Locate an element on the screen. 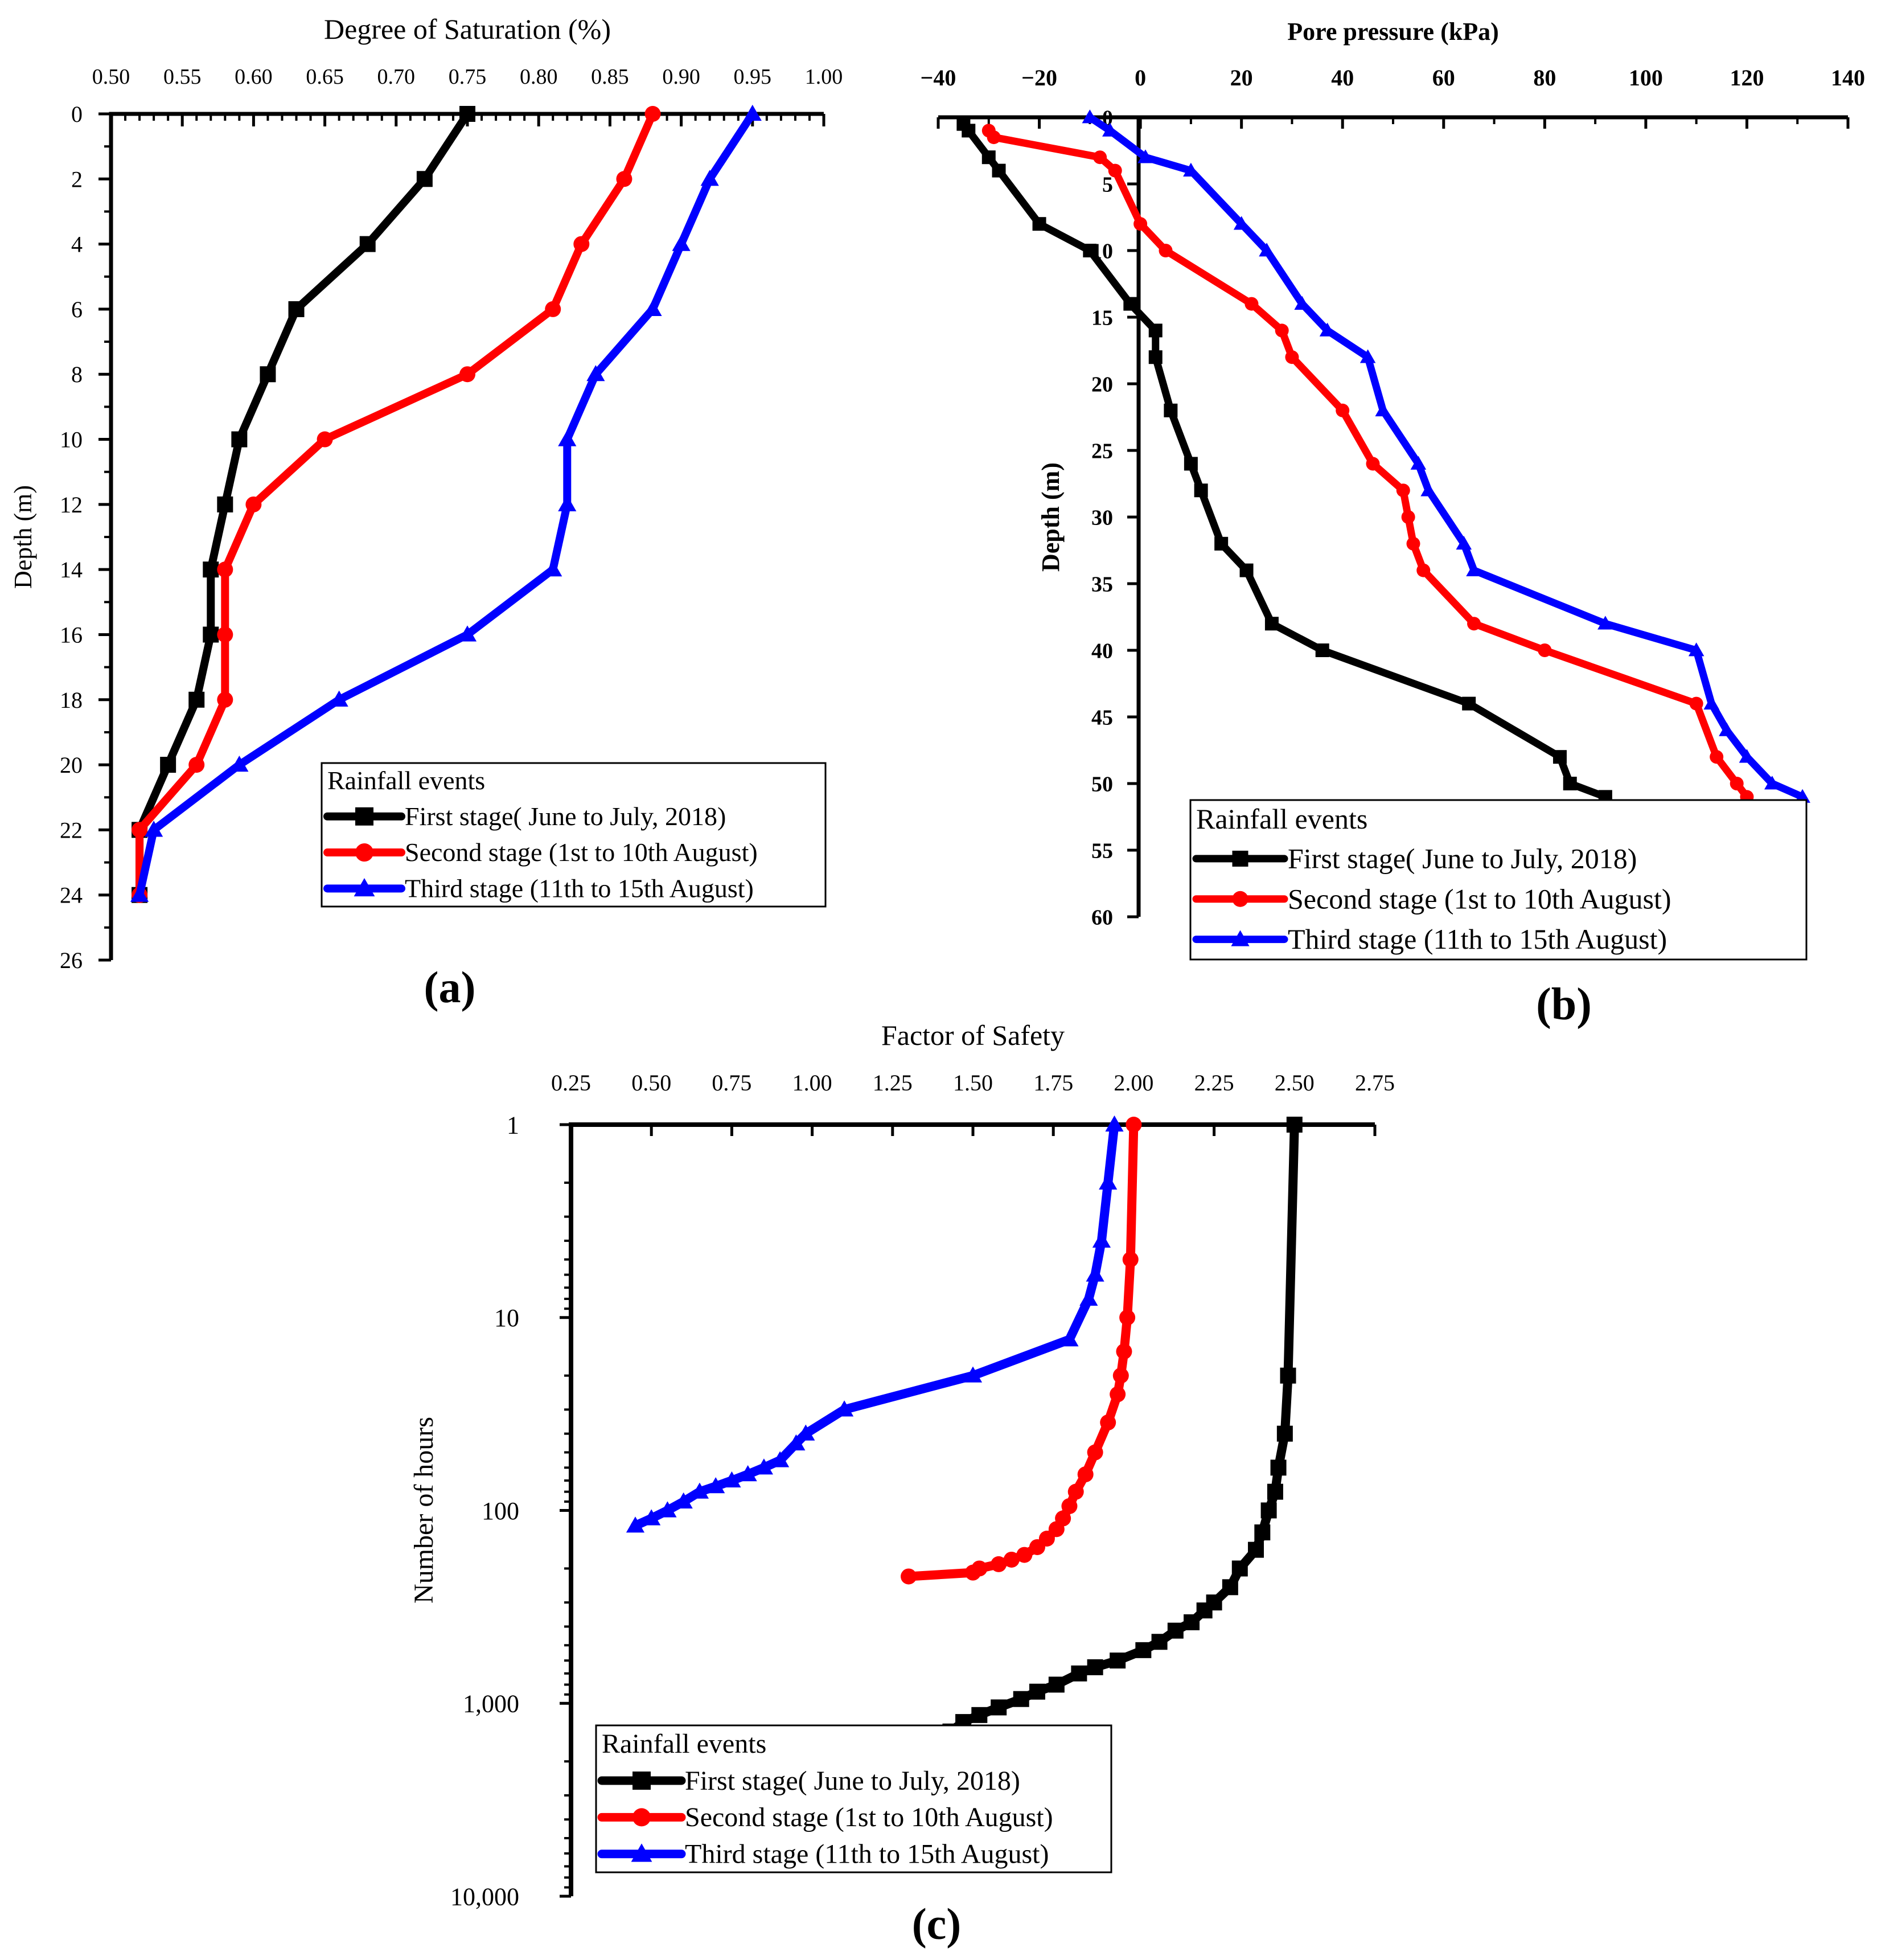 The width and height of the screenshot is (1877, 1960). y-tick-label: 6 is located at coordinates (77, 309).